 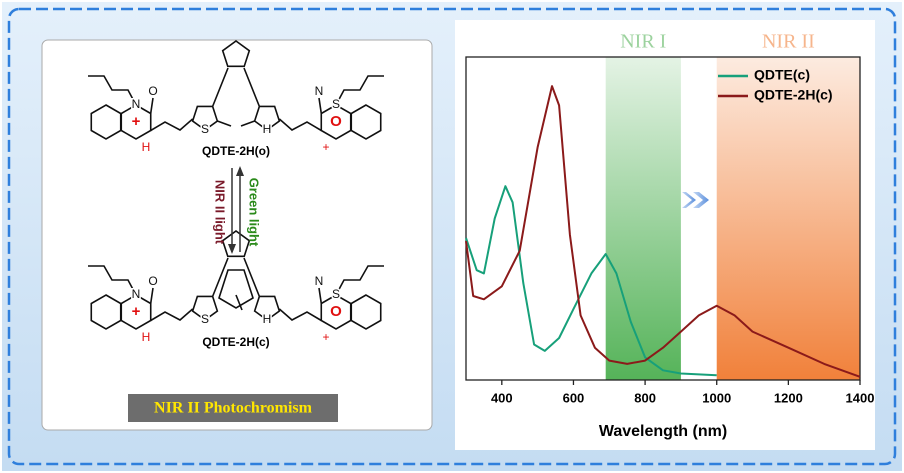 What do you see at coordinates (645, 397) in the screenshot?
I see `x-tick-label: 800` at bounding box center [645, 397].